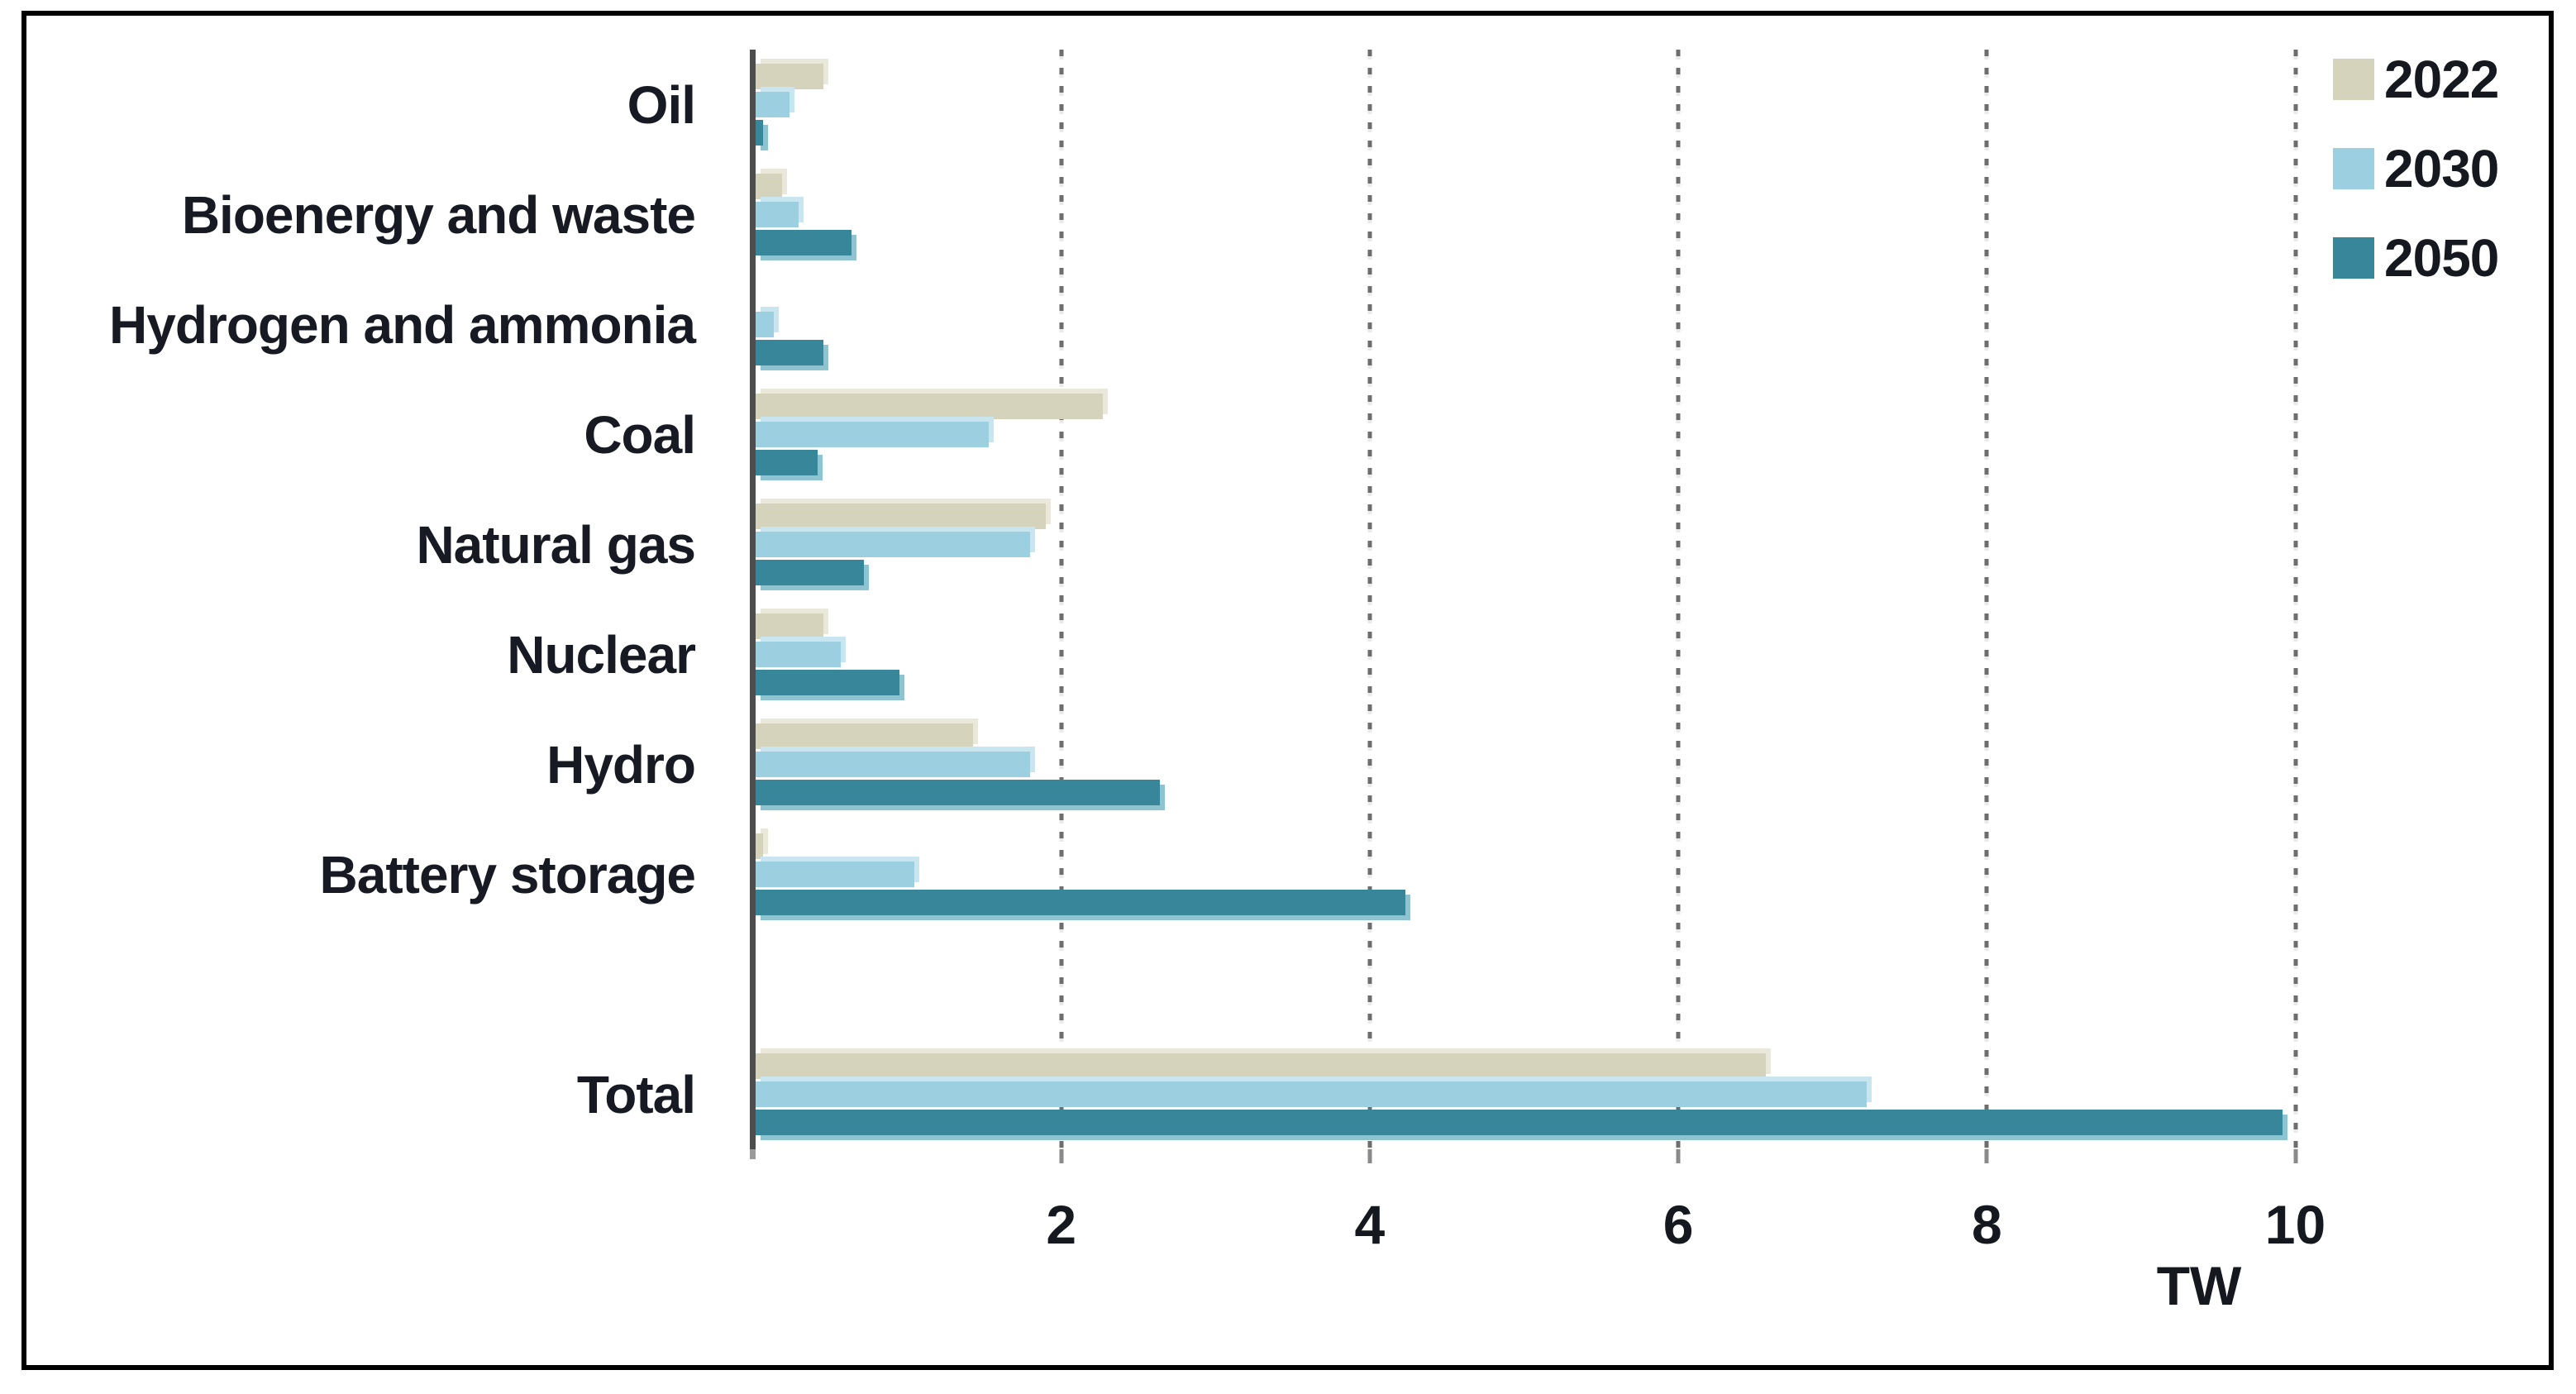 The image size is (2576, 1394). What do you see at coordinates (1570, 325) in the screenshot?
I see `bar-group-hydrogen-and-ammonia` at bounding box center [1570, 325].